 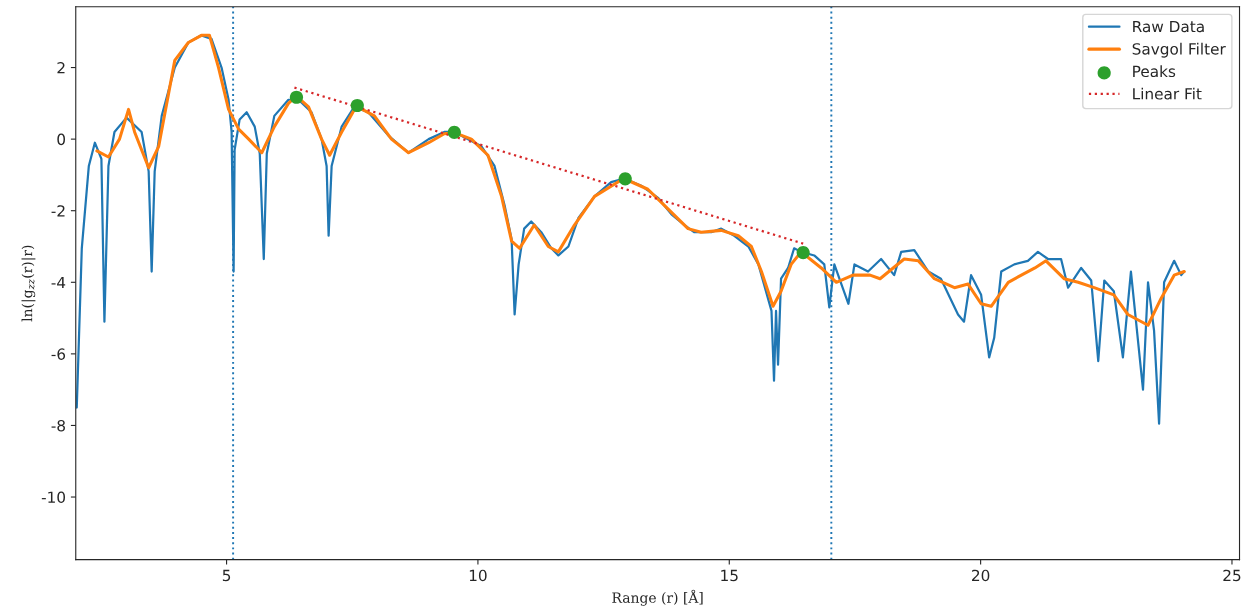 I want to click on y-tick-label: 0, so click(x=61, y=139).